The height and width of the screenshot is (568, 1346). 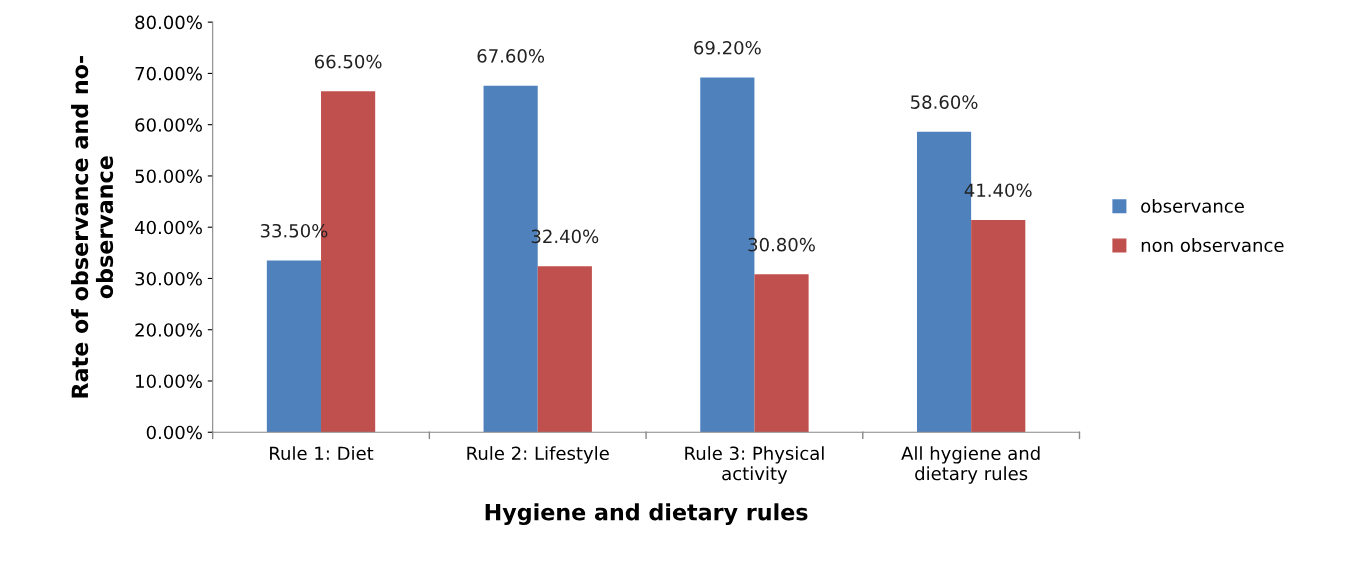 I want to click on data-label: 58.60%, so click(x=944, y=102).